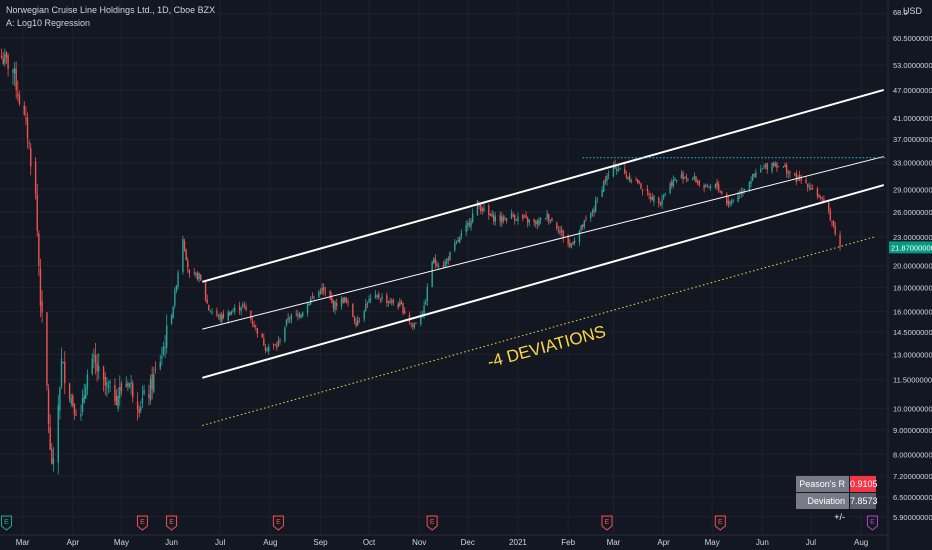 The width and height of the screenshot is (932, 550). I want to click on deviation-row: Deviation +/- 7.8573, so click(837, 507).